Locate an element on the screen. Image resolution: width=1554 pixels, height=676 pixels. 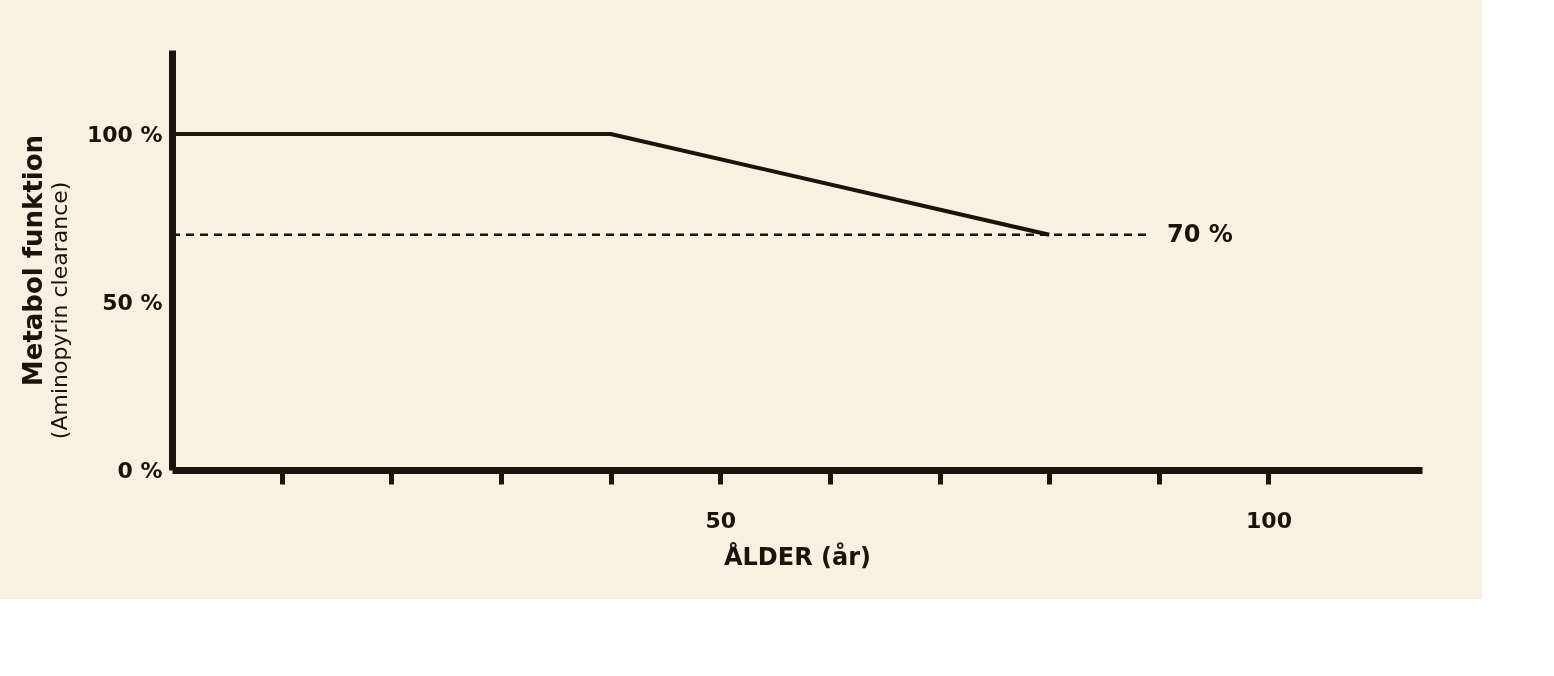
y-tick-label: 100 % is located at coordinates (124, 134).